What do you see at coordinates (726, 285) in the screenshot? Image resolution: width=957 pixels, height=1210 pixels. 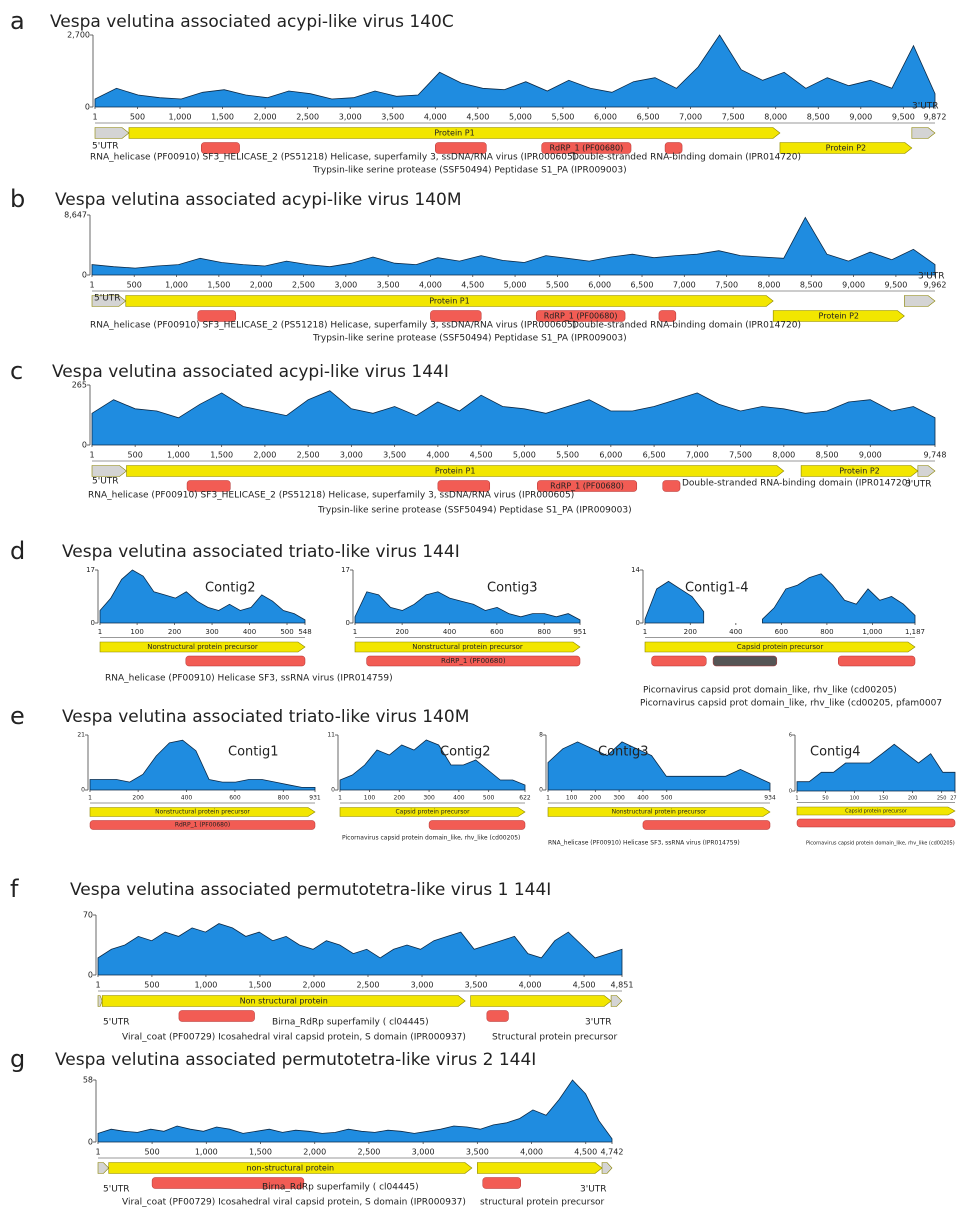 I see `x-tick-label: 7,500` at bounding box center [726, 285].